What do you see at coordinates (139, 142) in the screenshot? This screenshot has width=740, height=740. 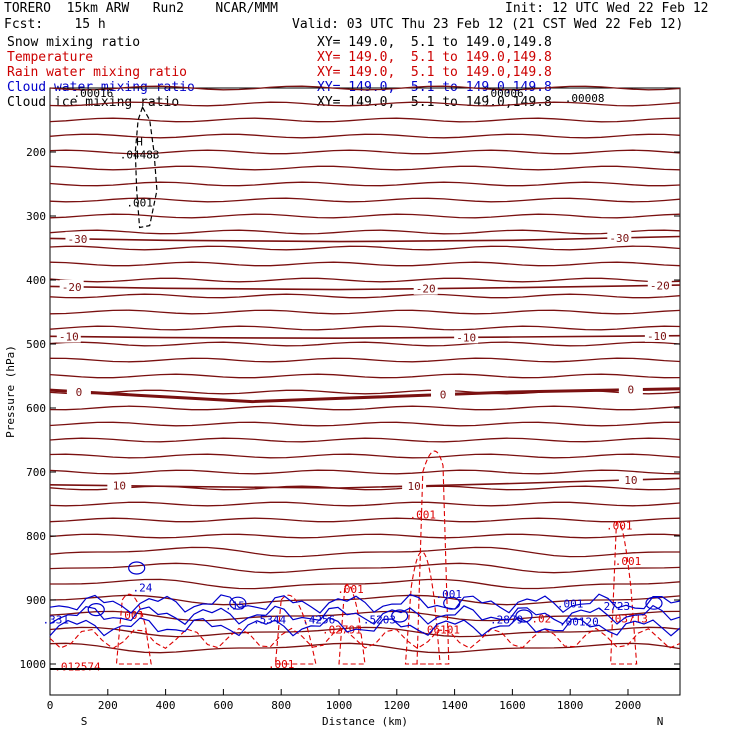 I see `snow-high-marker: H` at bounding box center [139, 142].